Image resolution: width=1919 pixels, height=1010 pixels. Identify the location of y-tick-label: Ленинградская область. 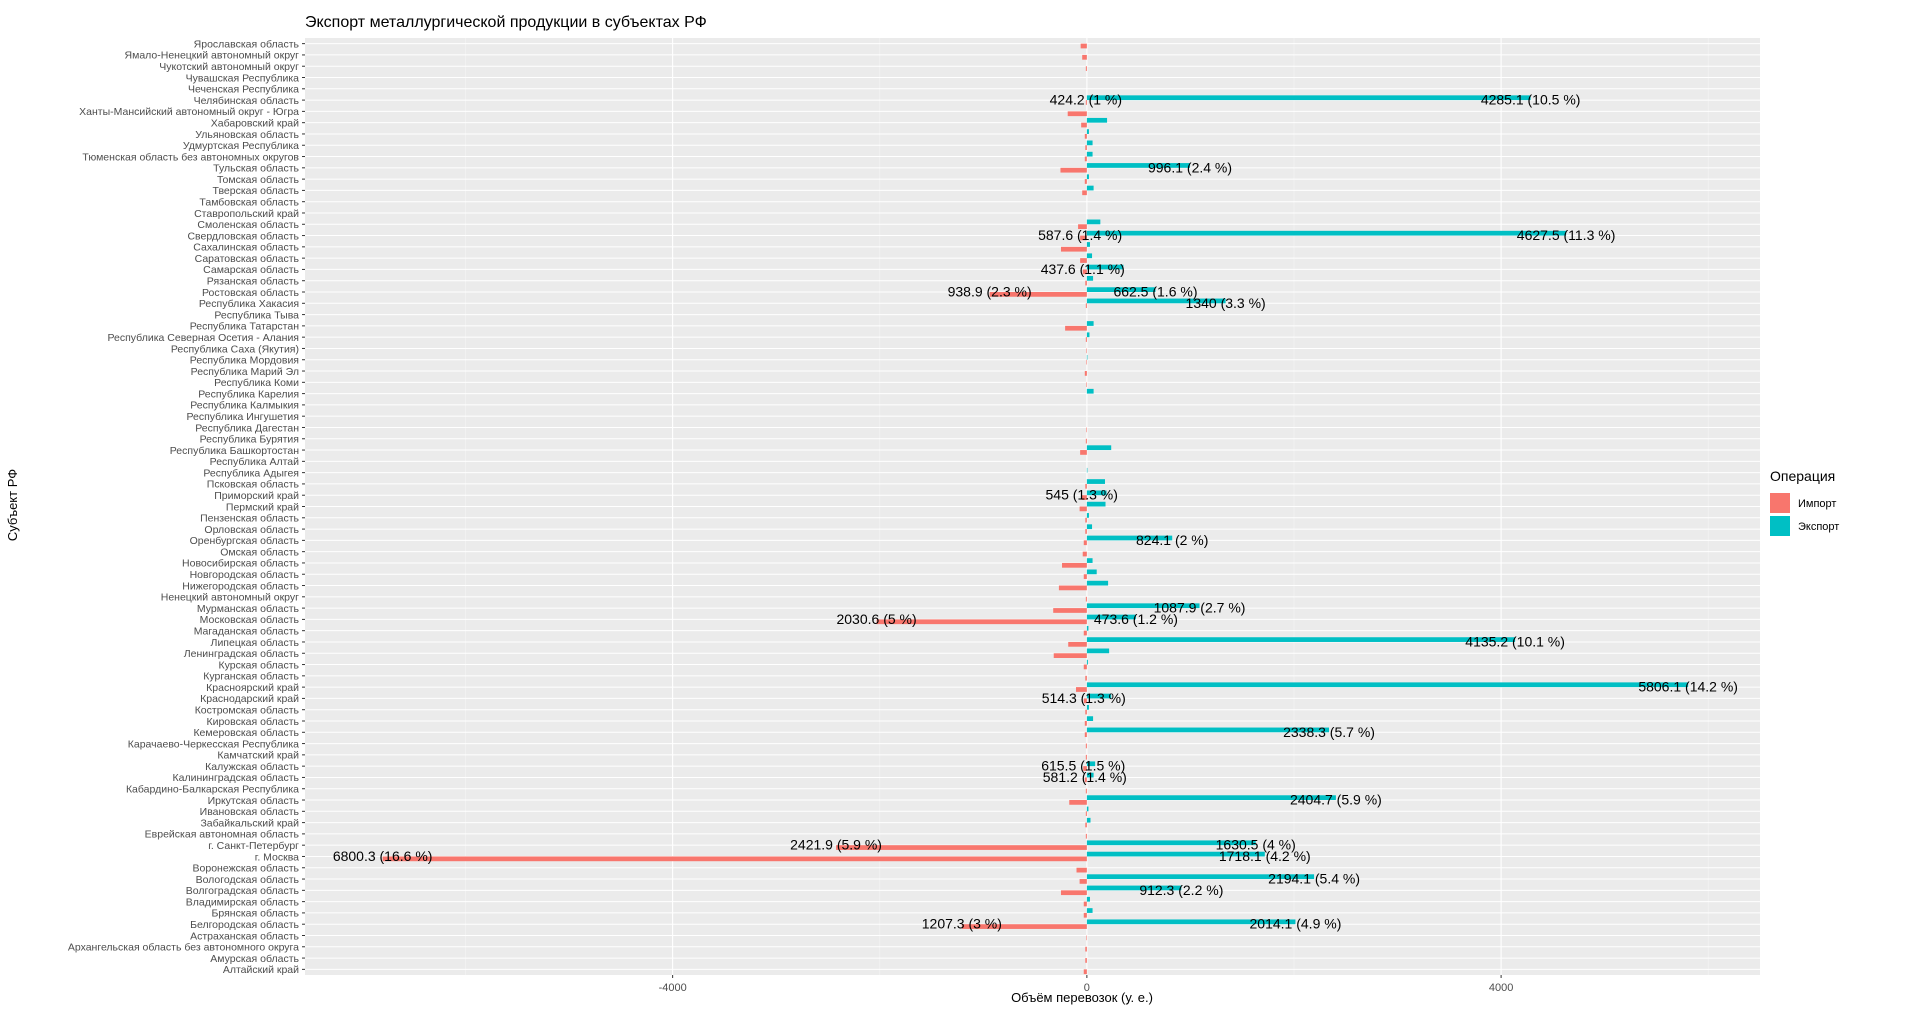
(242, 654).